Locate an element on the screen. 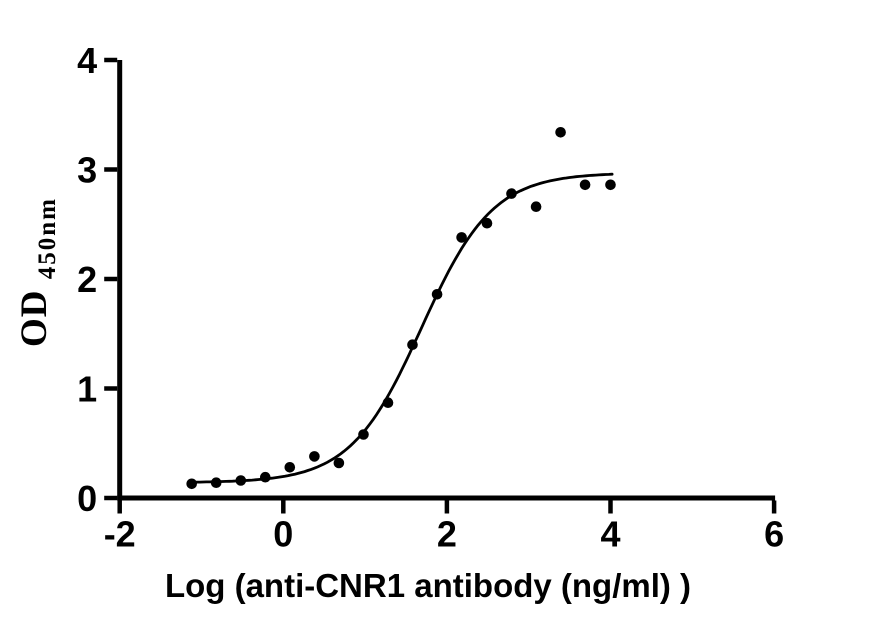  x-axis-tick-label: 6 is located at coordinates (774, 534).